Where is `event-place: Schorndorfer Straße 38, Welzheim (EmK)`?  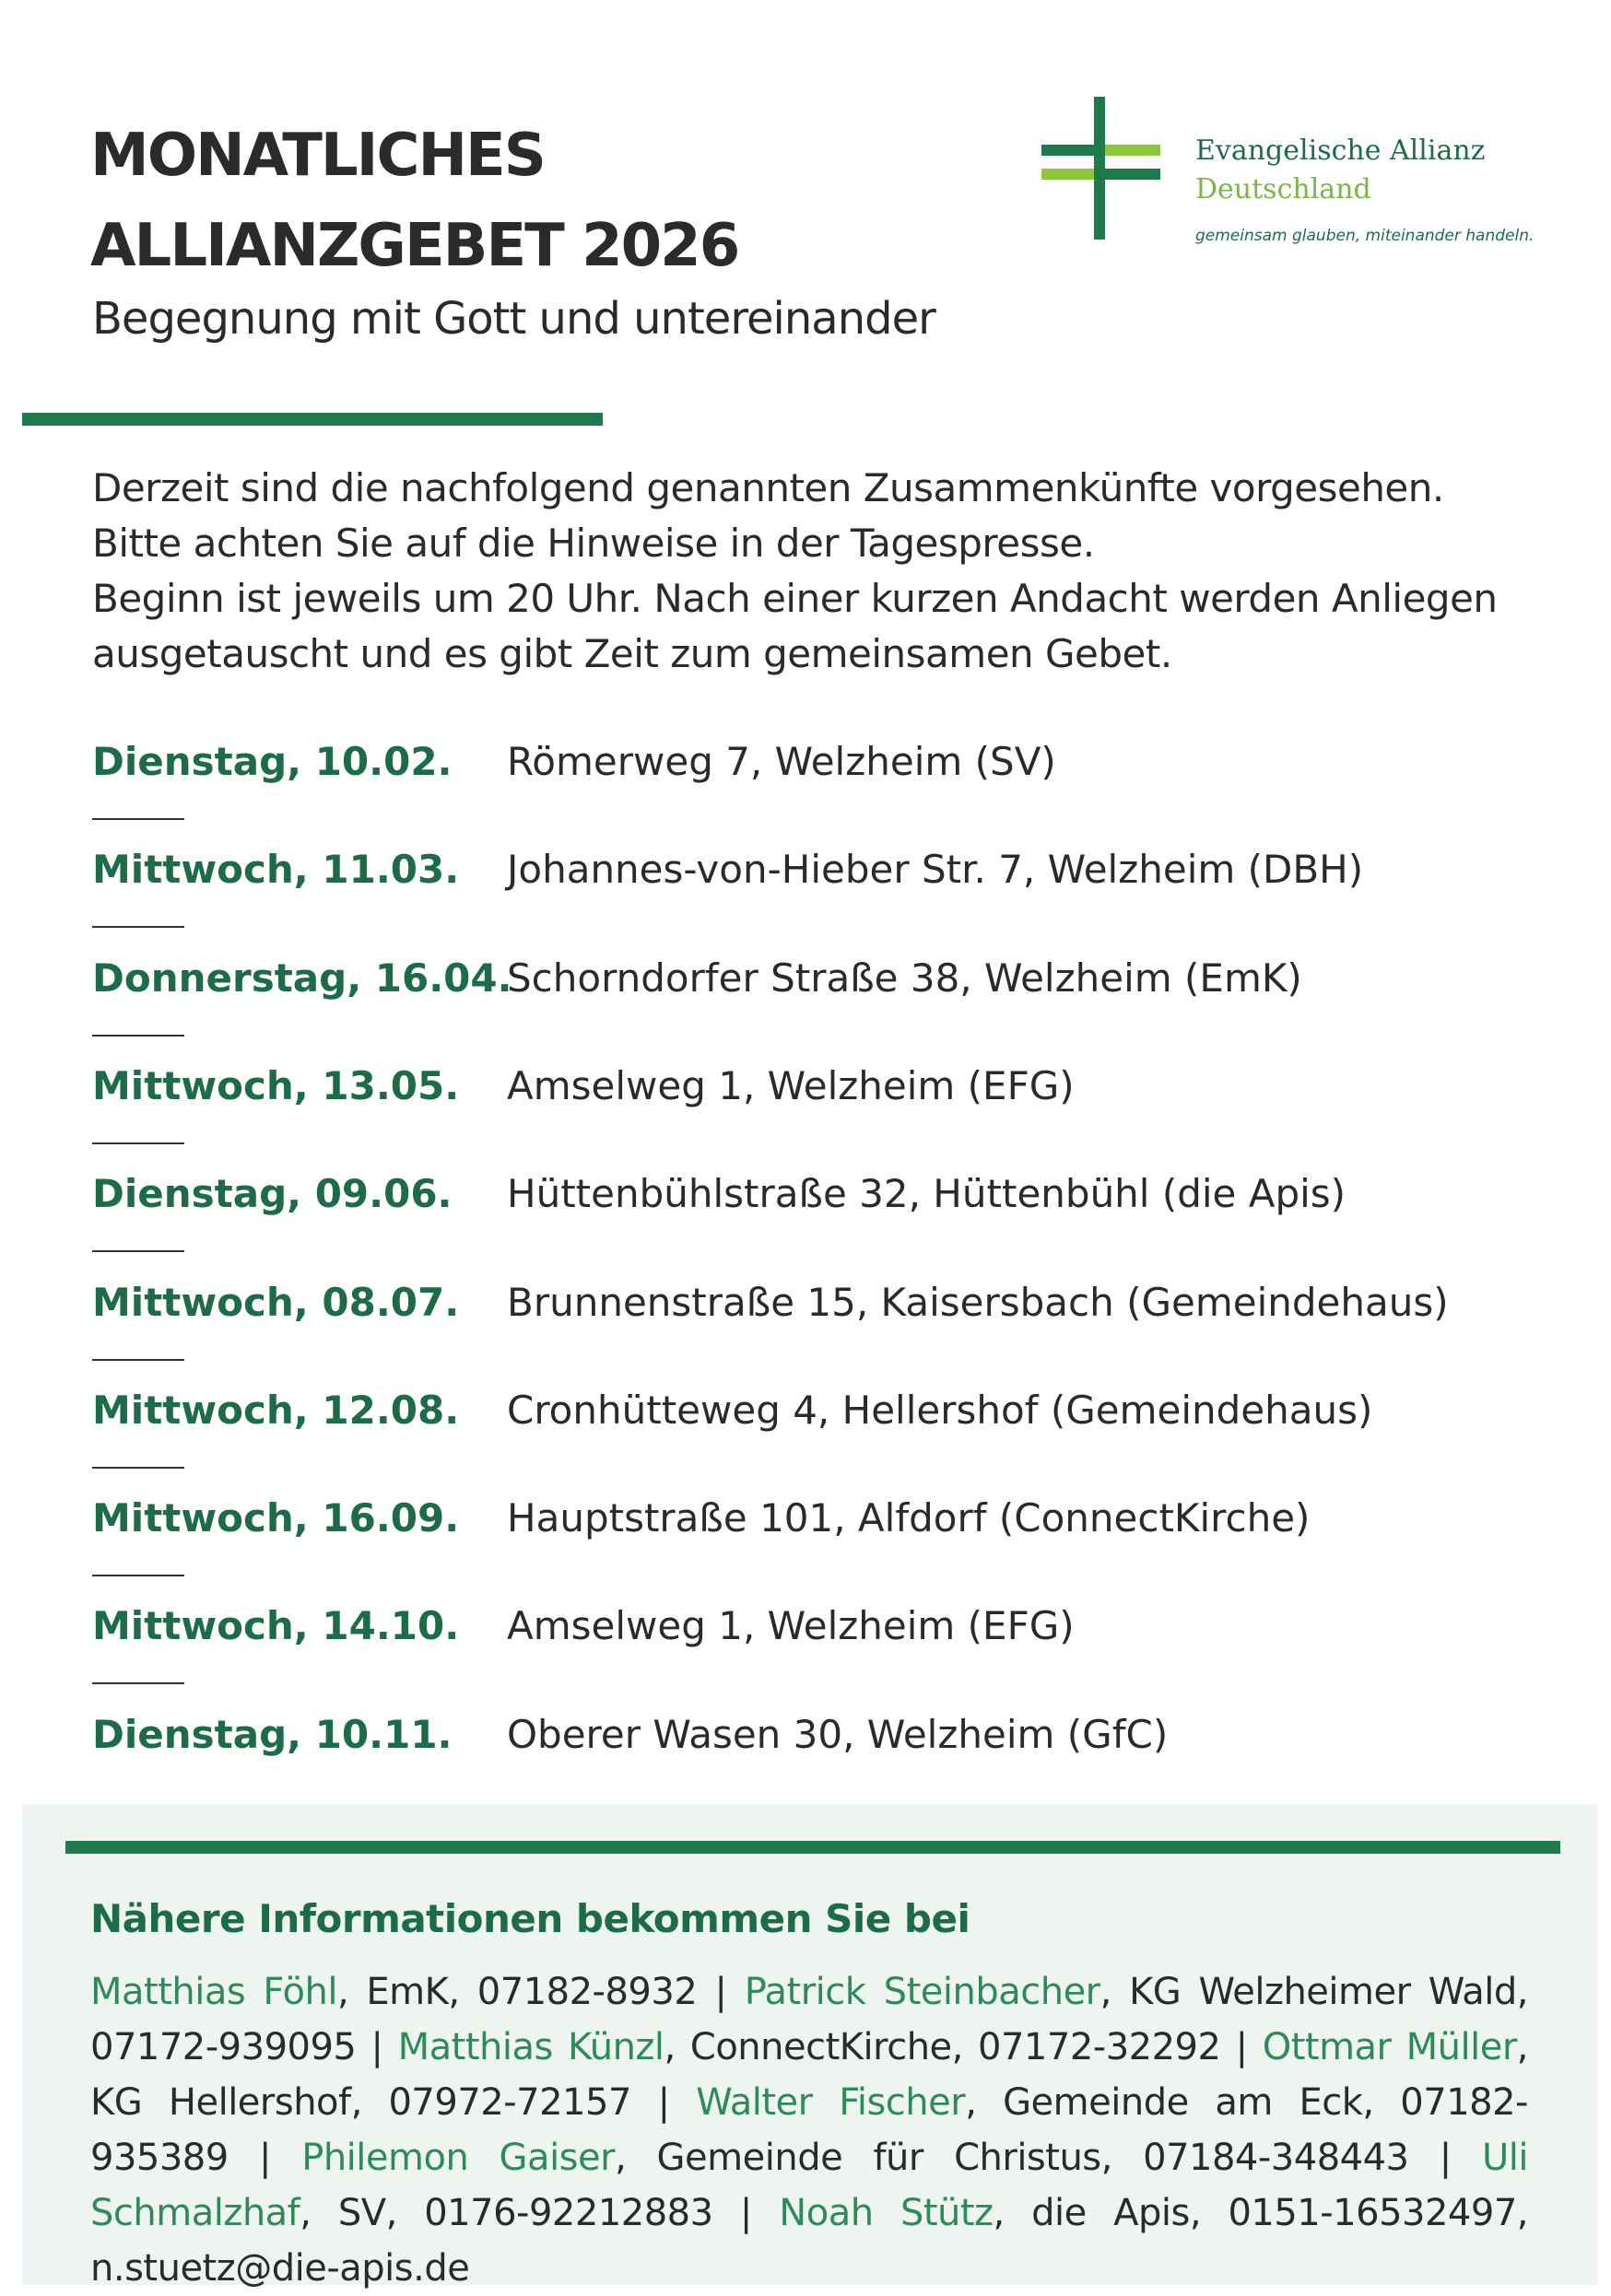
event-place: Schorndorfer Straße 38, Welzheim (EmK) is located at coordinates (904, 978).